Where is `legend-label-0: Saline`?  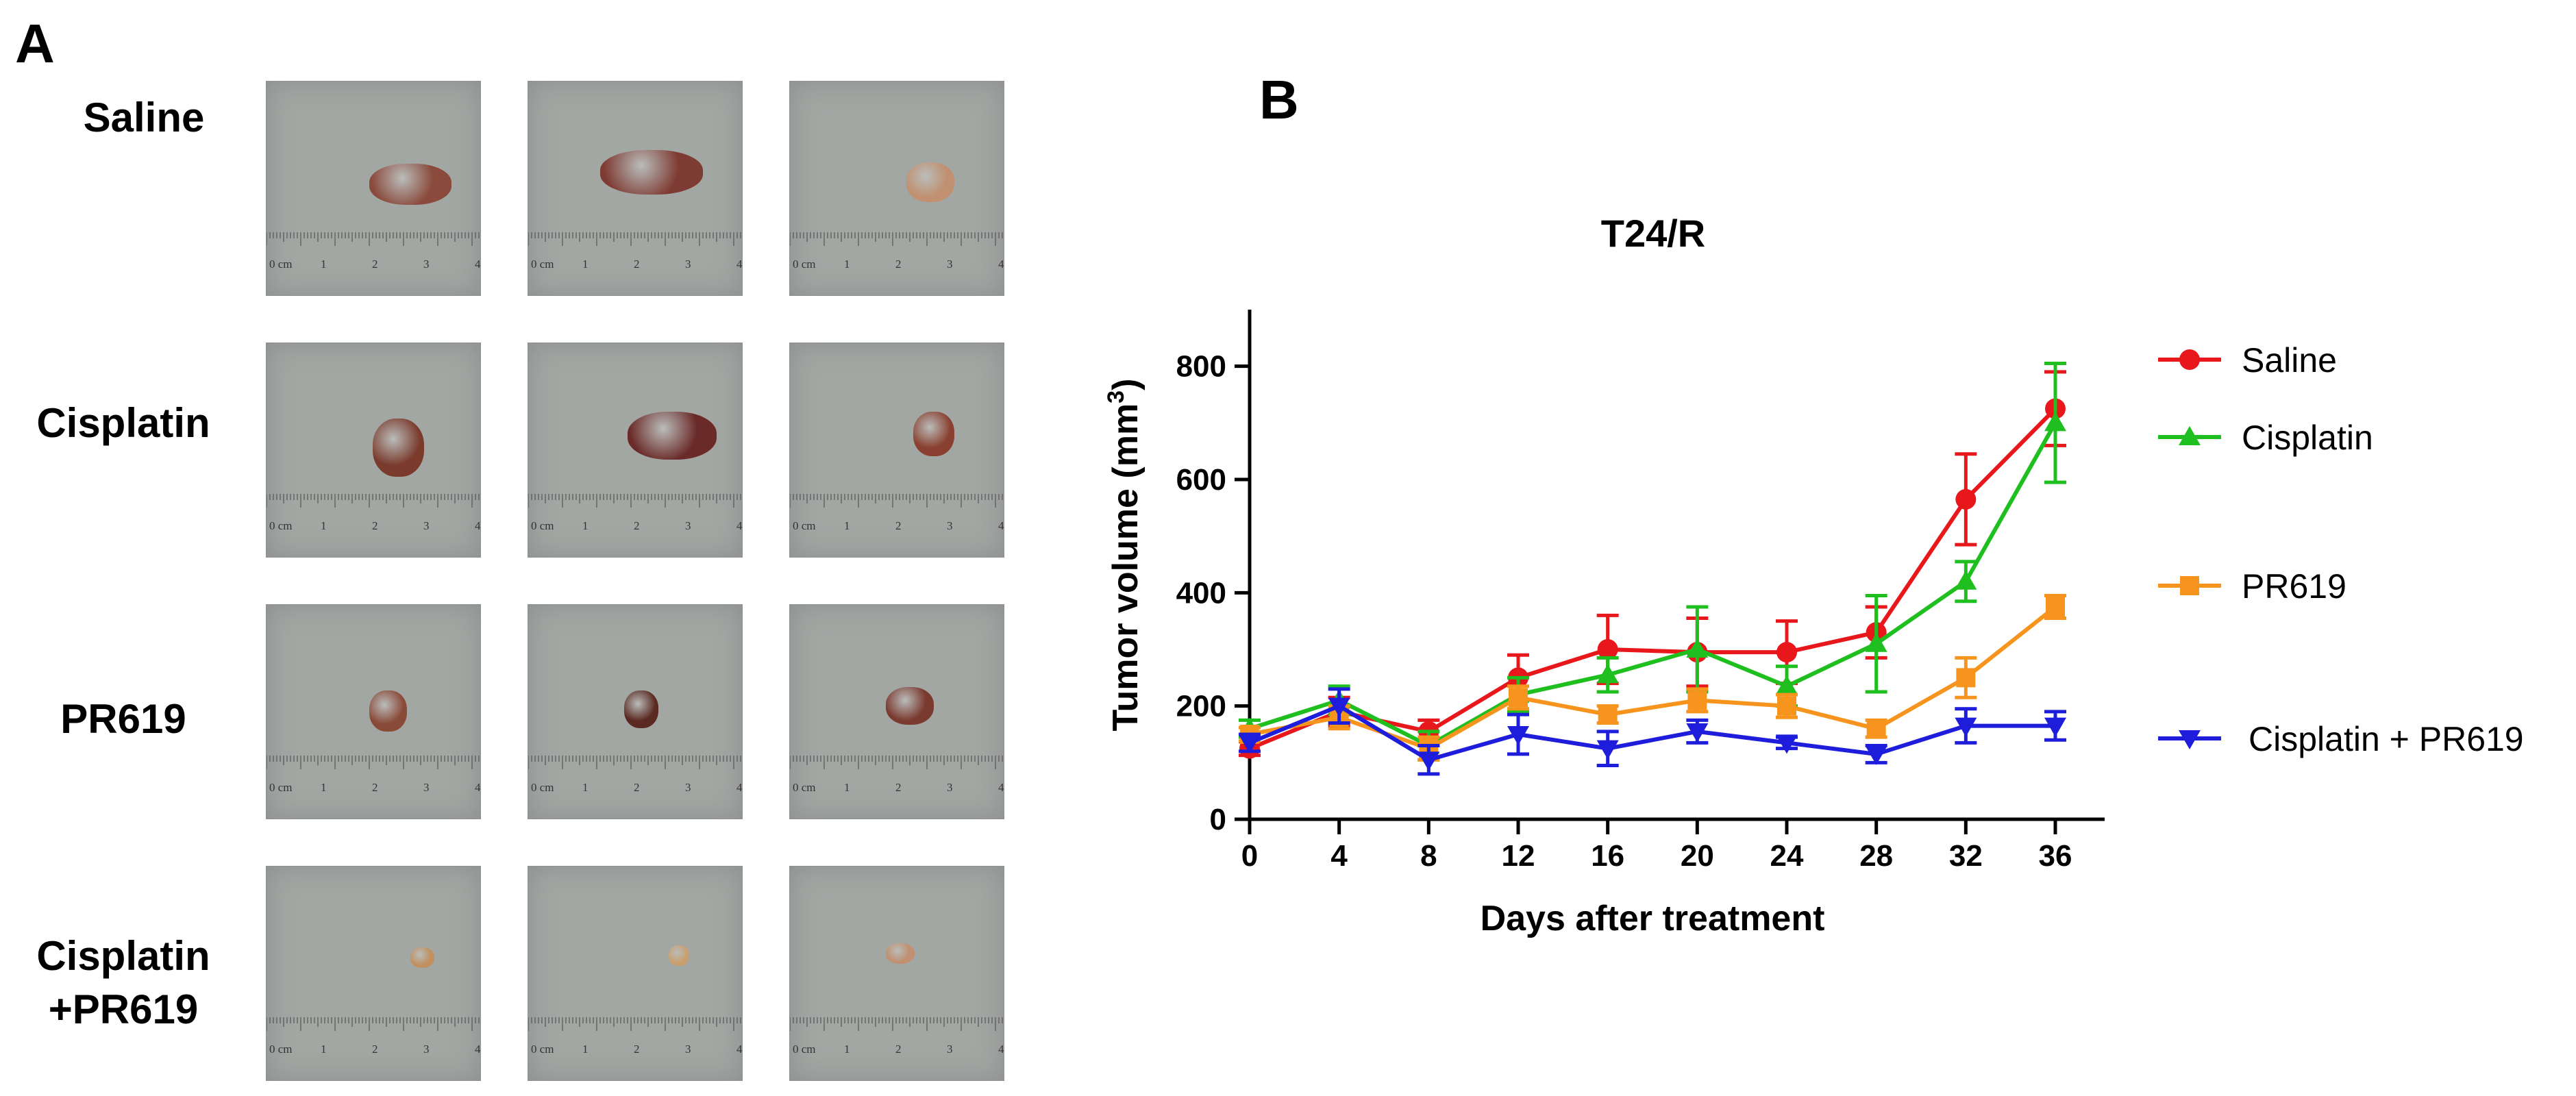 legend-label-0: Saline is located at coordinates (2289, 360).